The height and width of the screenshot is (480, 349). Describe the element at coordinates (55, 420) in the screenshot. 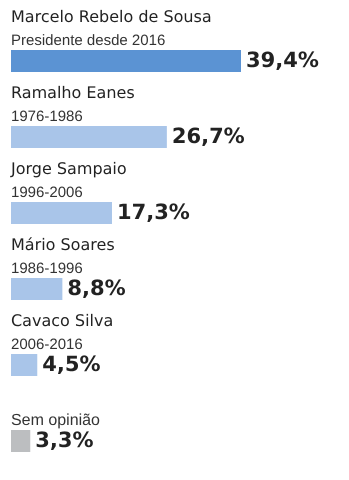

I see `y-tick-label: Sem opinião` at that location.